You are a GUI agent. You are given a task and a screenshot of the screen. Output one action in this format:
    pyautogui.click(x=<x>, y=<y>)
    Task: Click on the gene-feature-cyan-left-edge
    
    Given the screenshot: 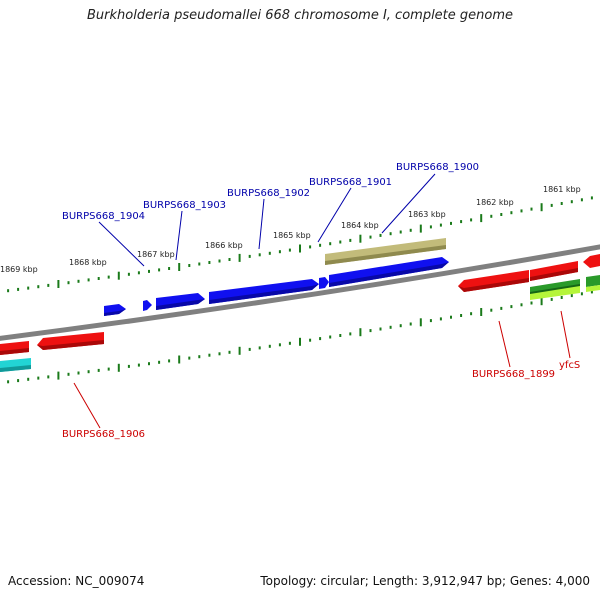 What is the action you would take?
    pyautogui.click(x=15, y=365)
    